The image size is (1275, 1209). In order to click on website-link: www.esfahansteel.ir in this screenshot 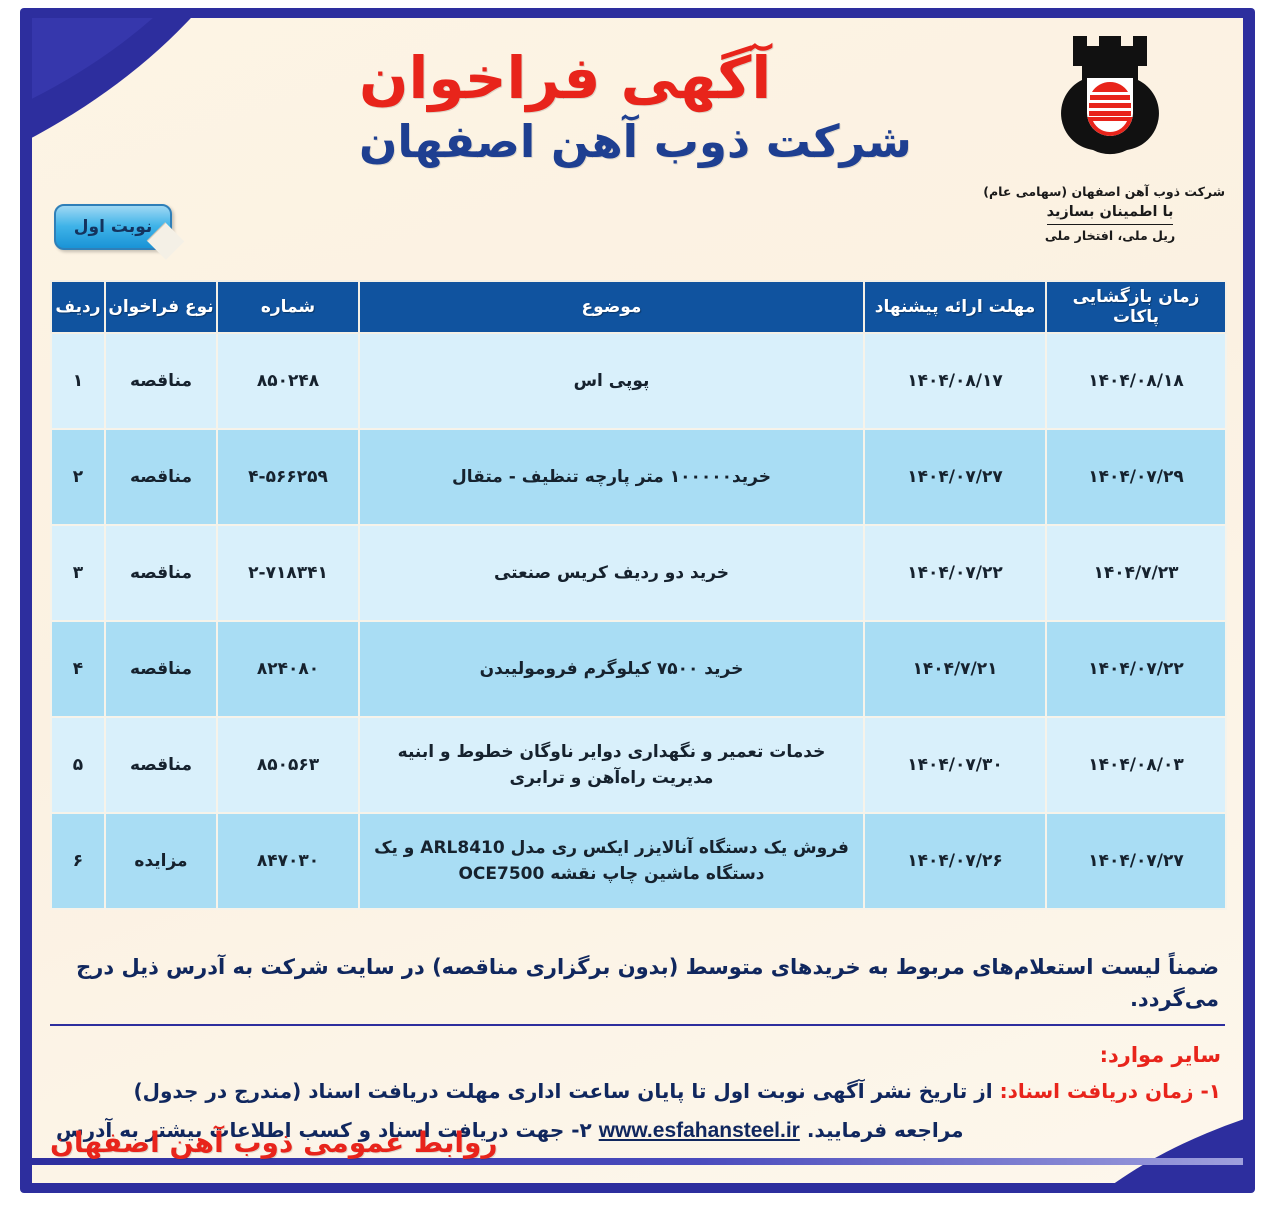, I will do `click(699, 1130)`.